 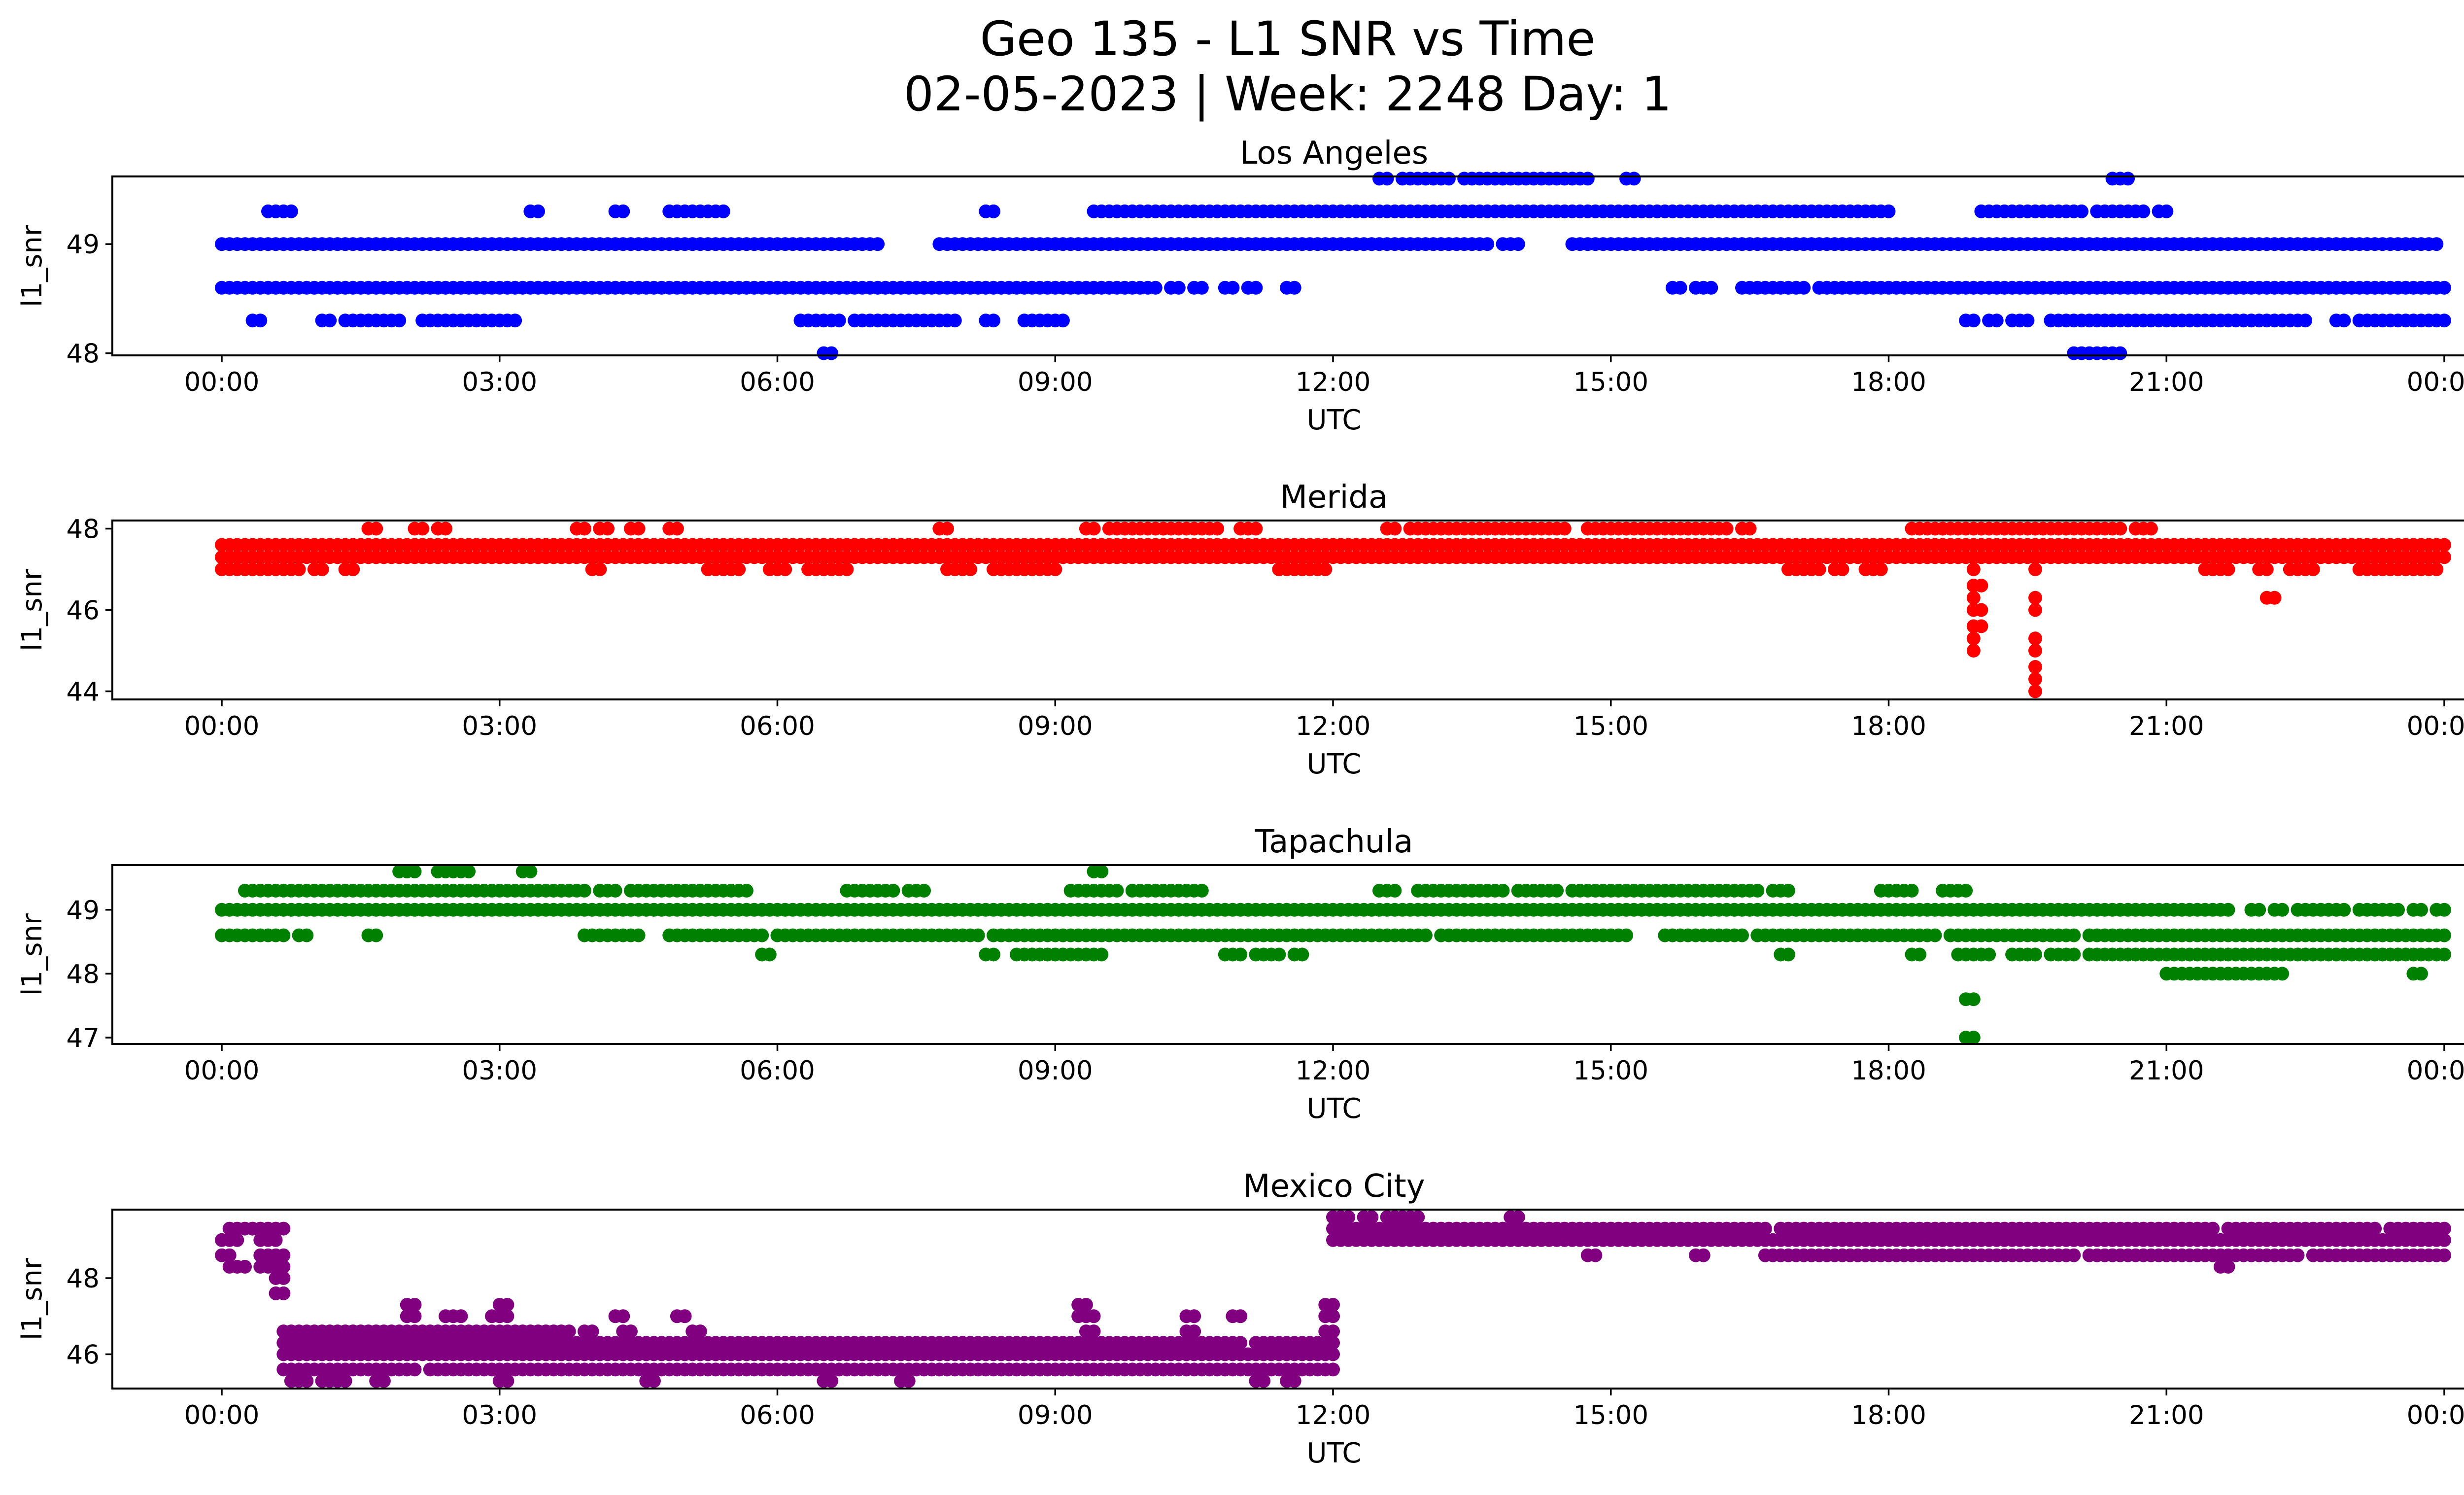 I want to click on y-tick-label: 49, so click(x=83, y=911).